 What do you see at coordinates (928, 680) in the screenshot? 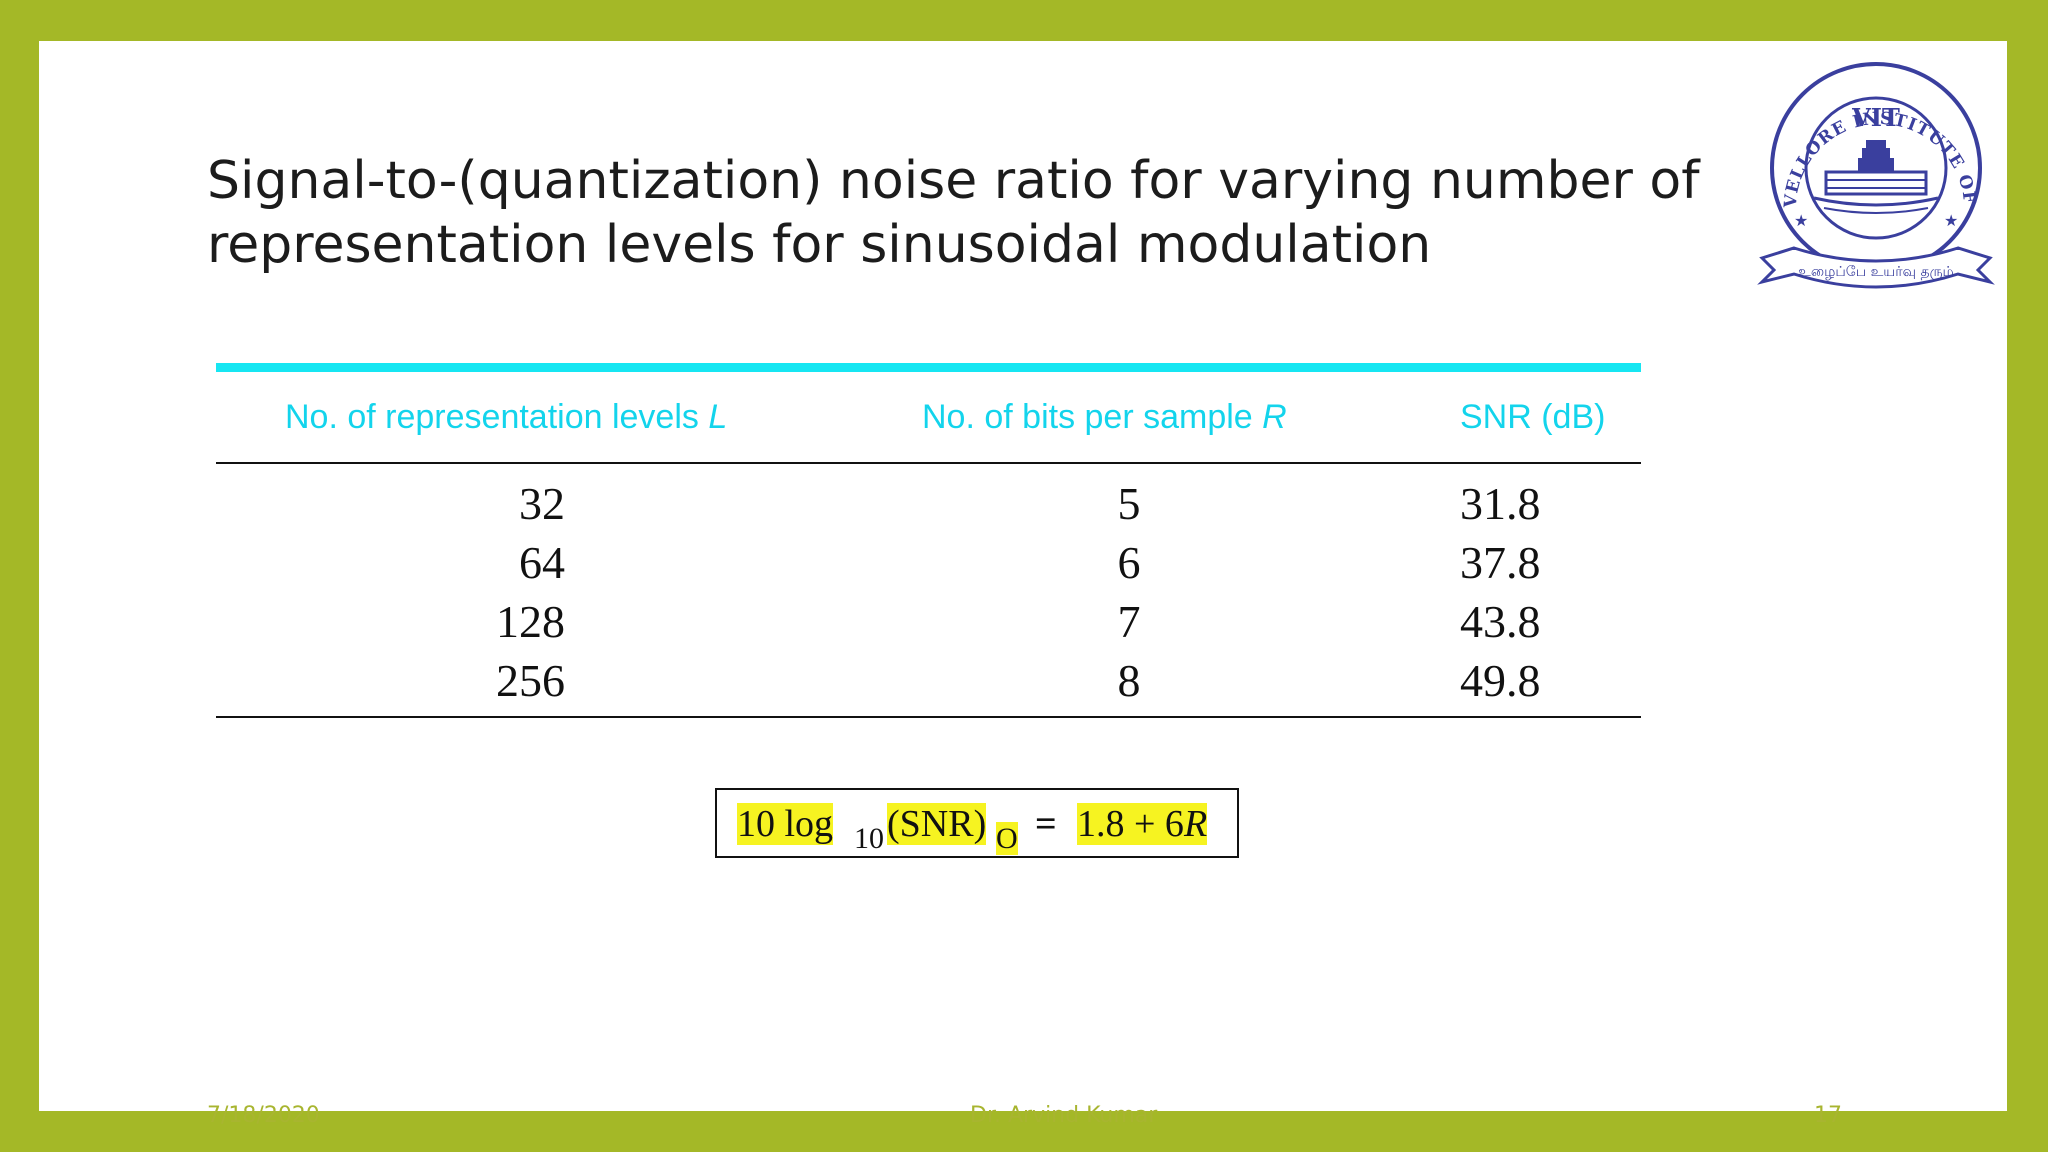
I see `table-row: 256 8 49.8` at bounding box center [928, 680].